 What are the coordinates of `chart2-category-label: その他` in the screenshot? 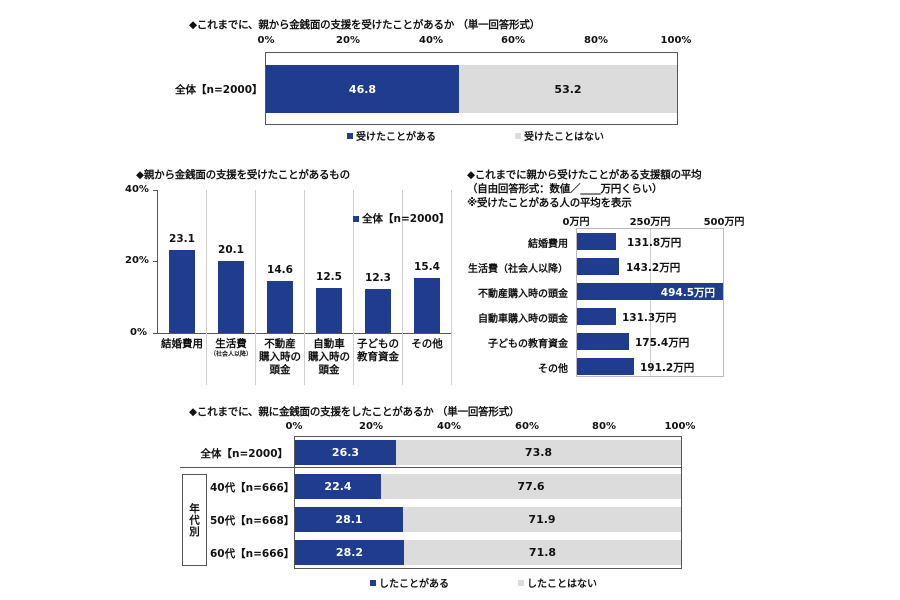 It's located at (427, 344).